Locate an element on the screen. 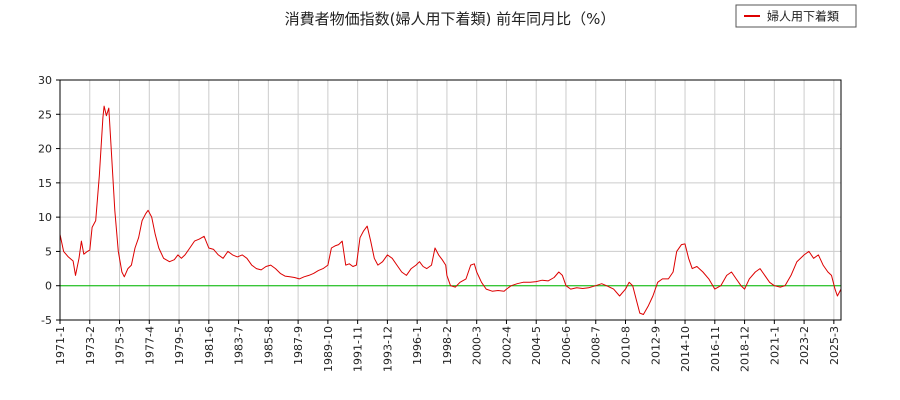 The image size is (900, 400). x-tick-label: 1989-10 is located at coordinates (328, 349).